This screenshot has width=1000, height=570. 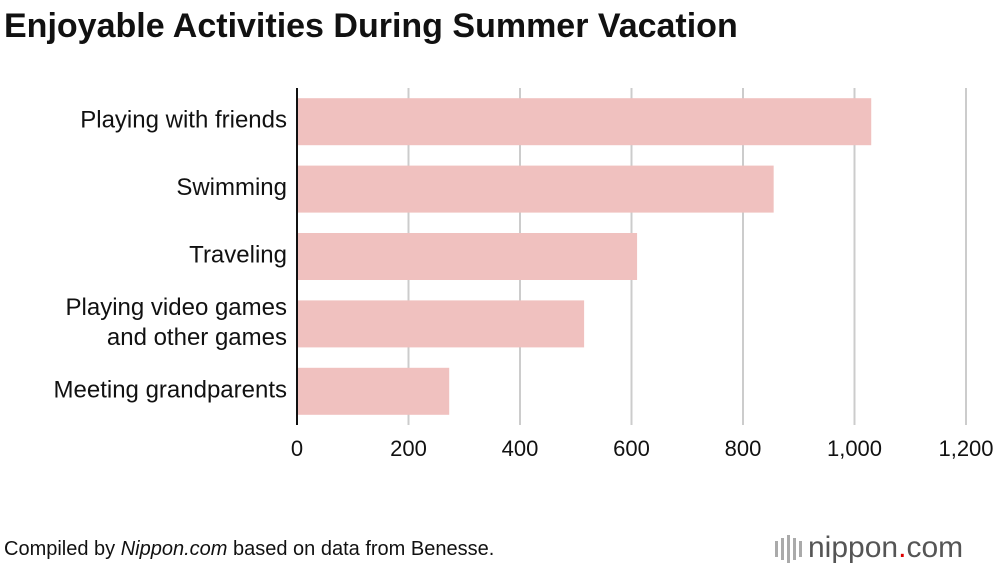 What do you see at coordinates (788, 549) in the screenshot?
I see `logo-icon` at bounding box center [788, 549].